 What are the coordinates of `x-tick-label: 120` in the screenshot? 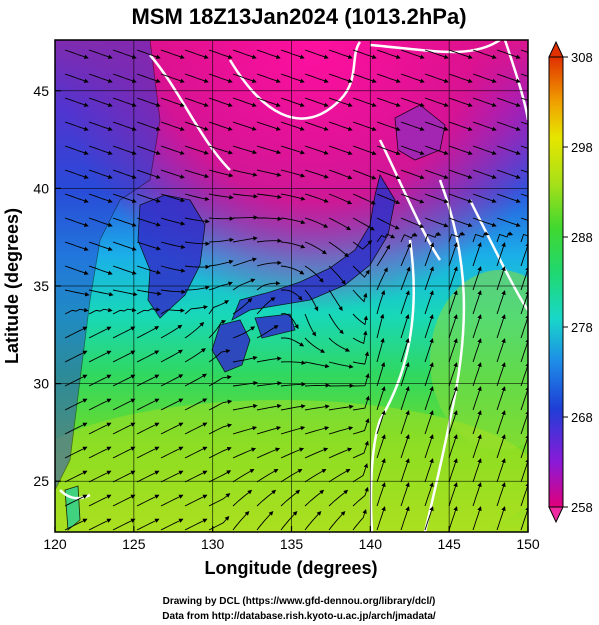 It's located at (55, 544).